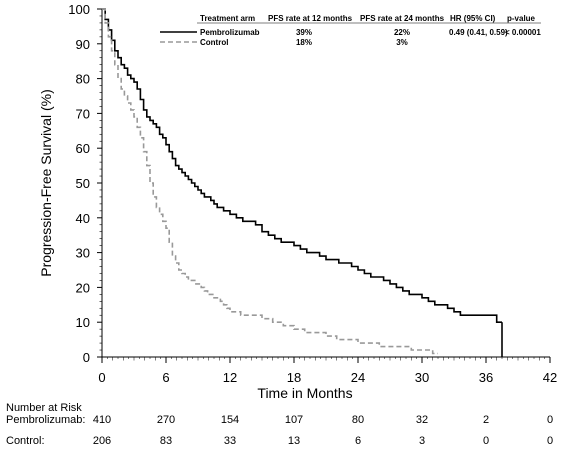 The height and width of the screenshot is (452, 562). I want to click on risk-value: 154, so click(230, 420).